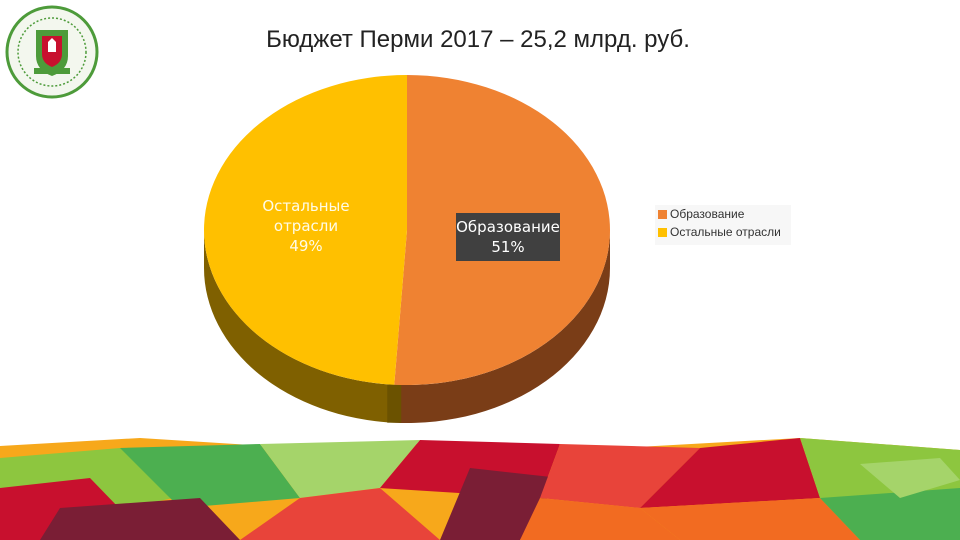 Image resolution: width=960 pixels, height=540 pixels. Describe the element at coordinates (394, 403) in the screenshot. I see `pie-cut-edge` at that location.